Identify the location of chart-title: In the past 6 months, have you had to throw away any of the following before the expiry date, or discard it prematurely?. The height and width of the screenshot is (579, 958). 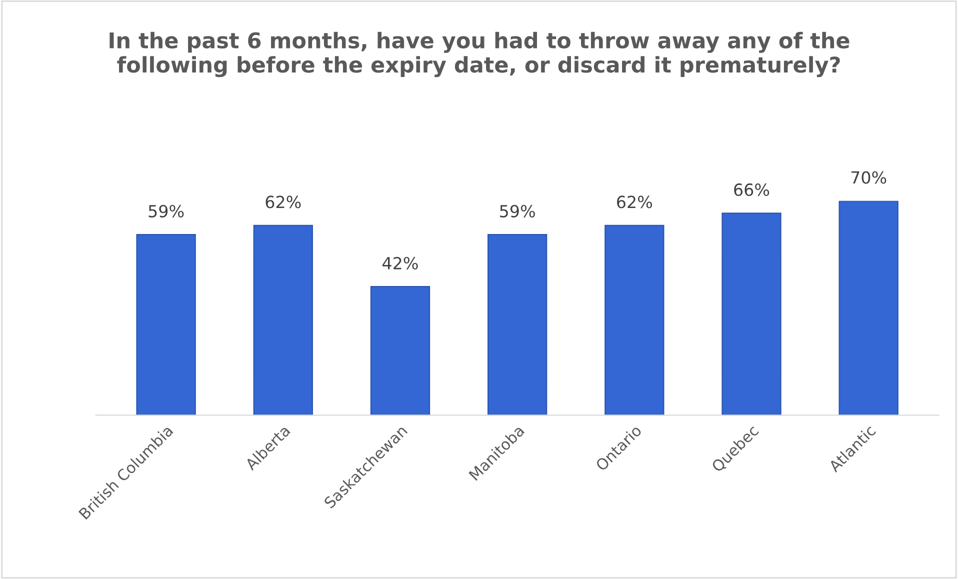
(480, 55).